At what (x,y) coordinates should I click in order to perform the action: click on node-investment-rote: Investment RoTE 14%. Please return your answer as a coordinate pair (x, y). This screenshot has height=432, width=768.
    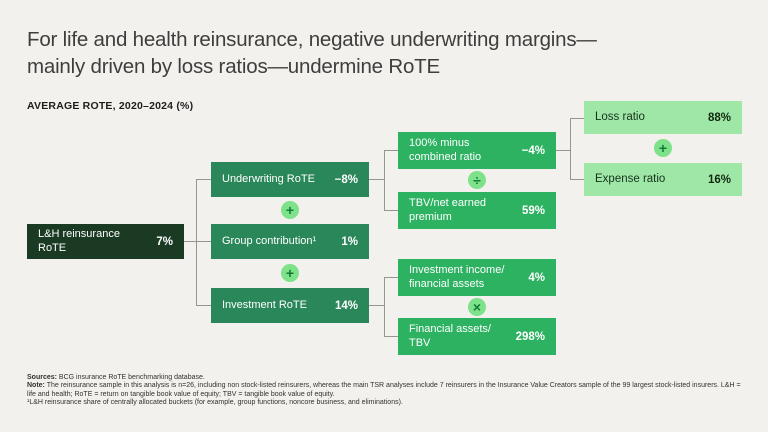
    Looking at the image, I should click on (290, 305).